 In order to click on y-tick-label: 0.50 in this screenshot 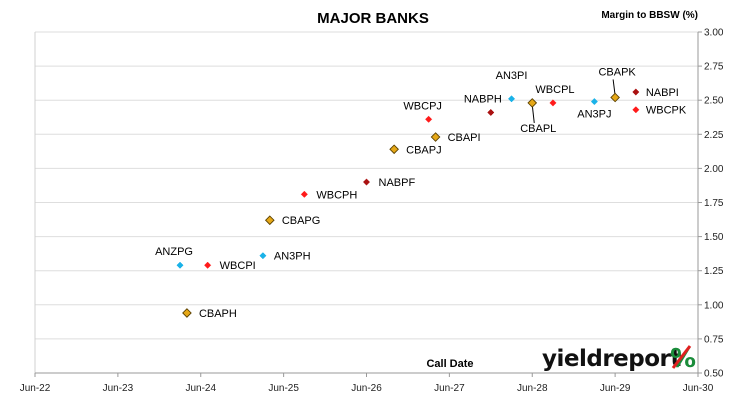, I will do `click(714, 374)`.